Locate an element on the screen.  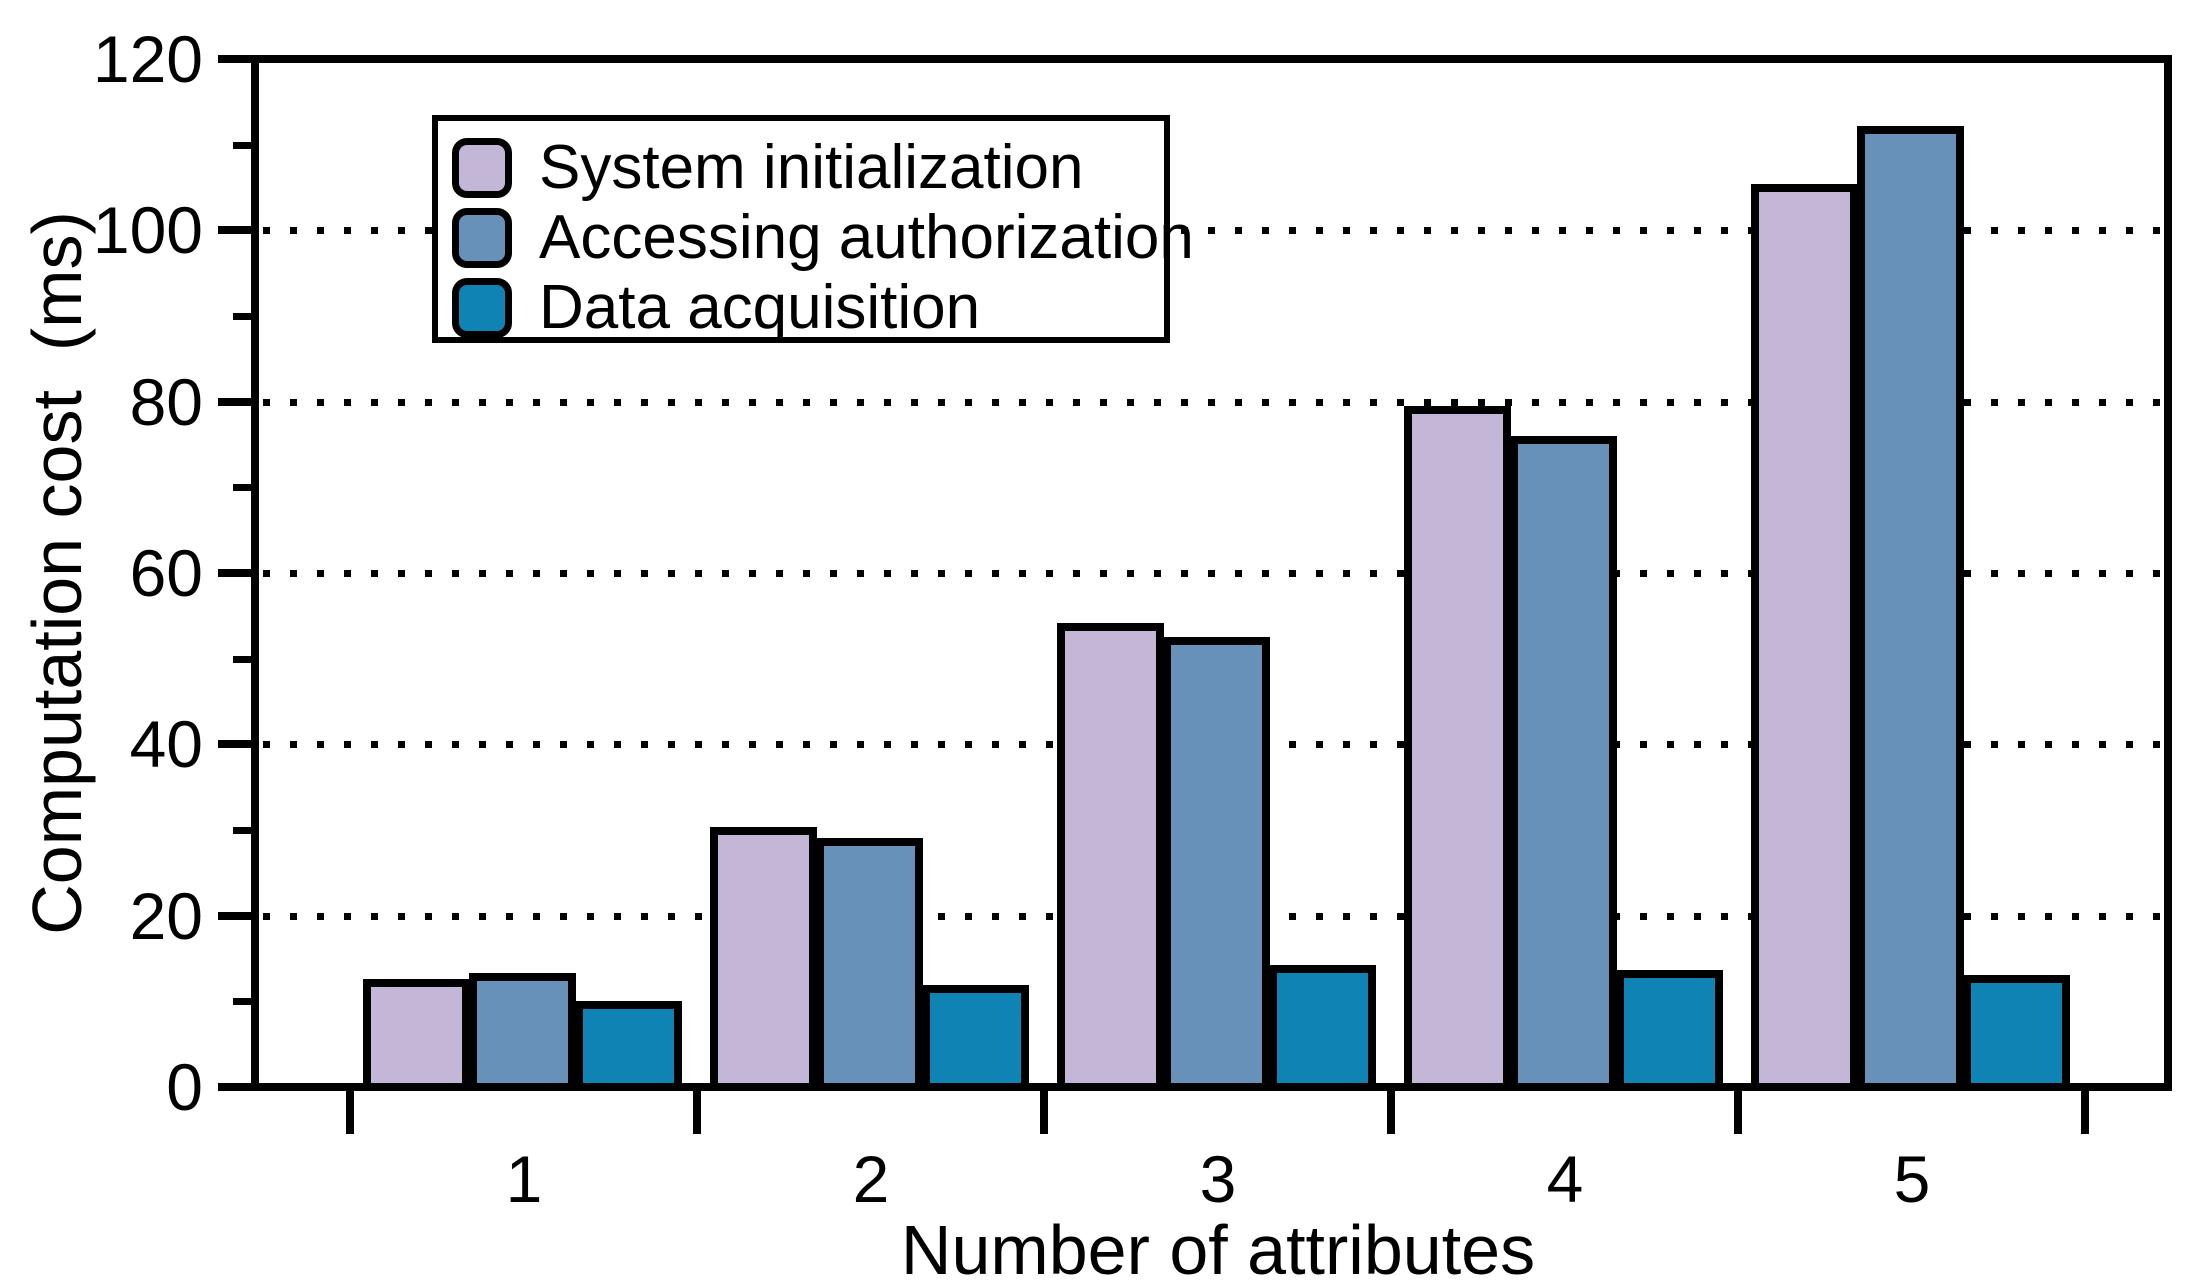
x-tick-label-4: 4 is located at coordinates (1565, 1179).